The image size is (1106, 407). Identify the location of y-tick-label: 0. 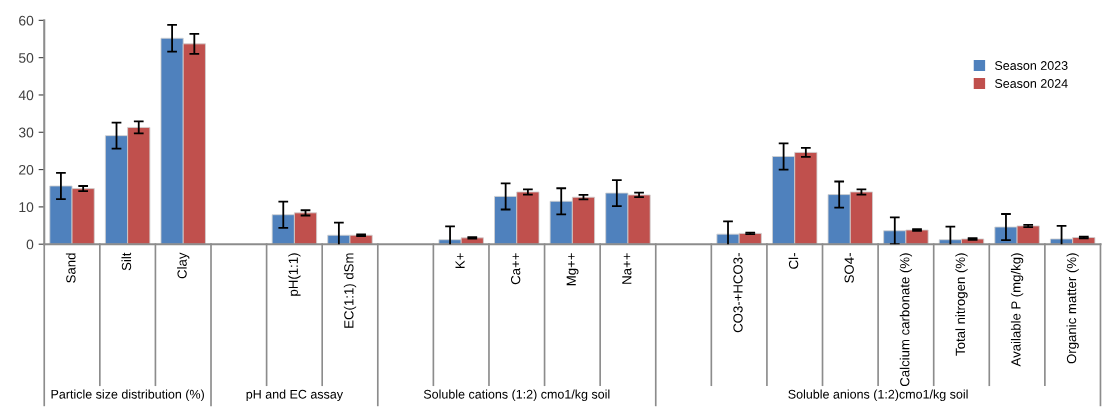
(30, 244).